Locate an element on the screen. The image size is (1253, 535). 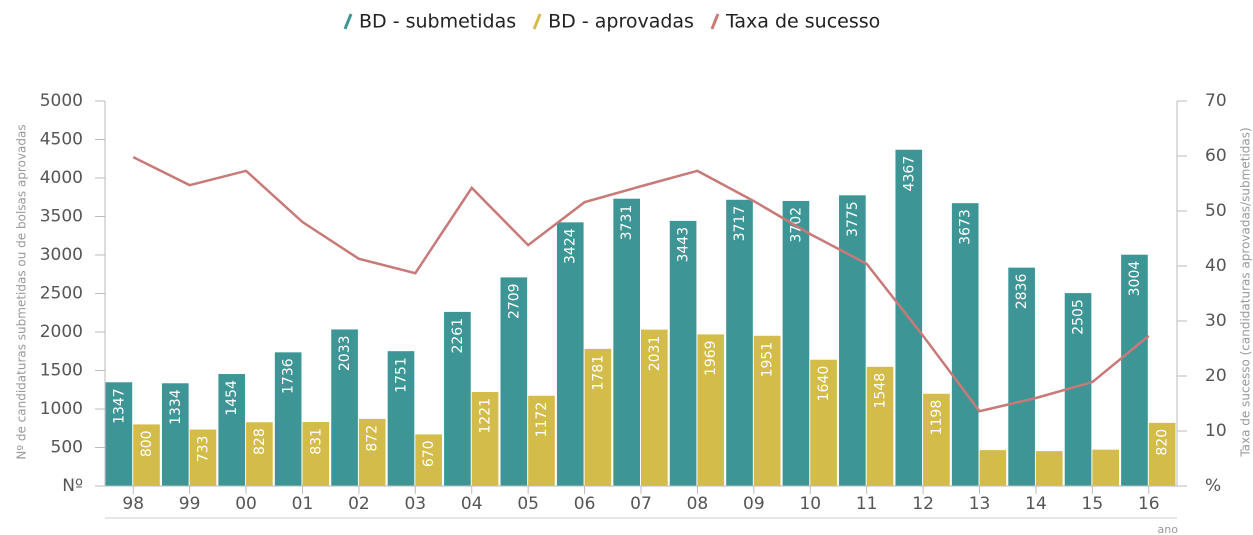
data-label: 3673 is located at coordinates (966, 227).